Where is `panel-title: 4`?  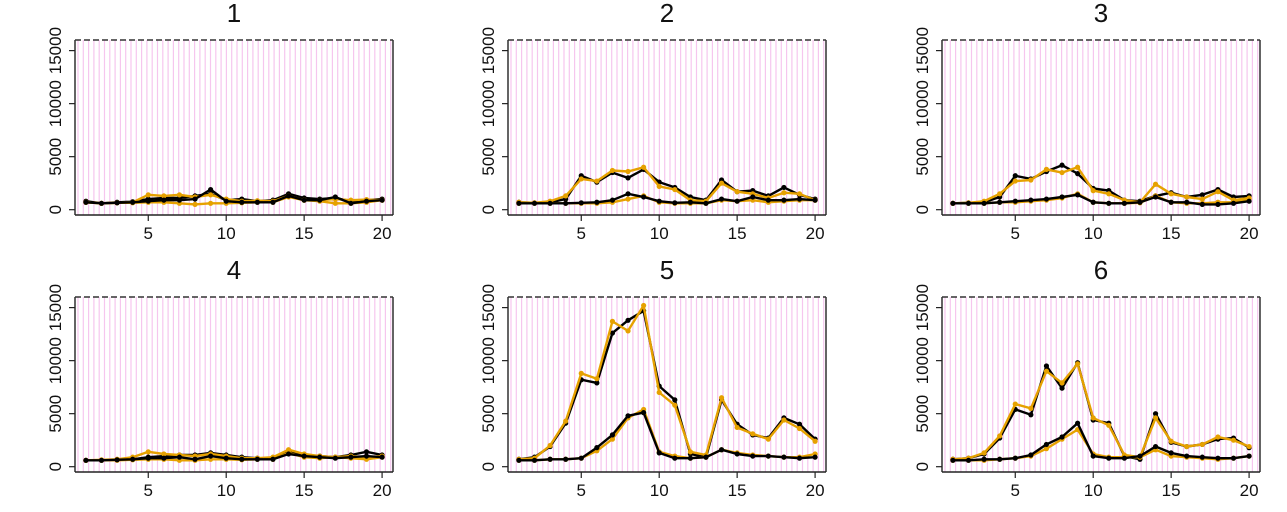 panel-title: 4 is located at coordinates (234, 270).